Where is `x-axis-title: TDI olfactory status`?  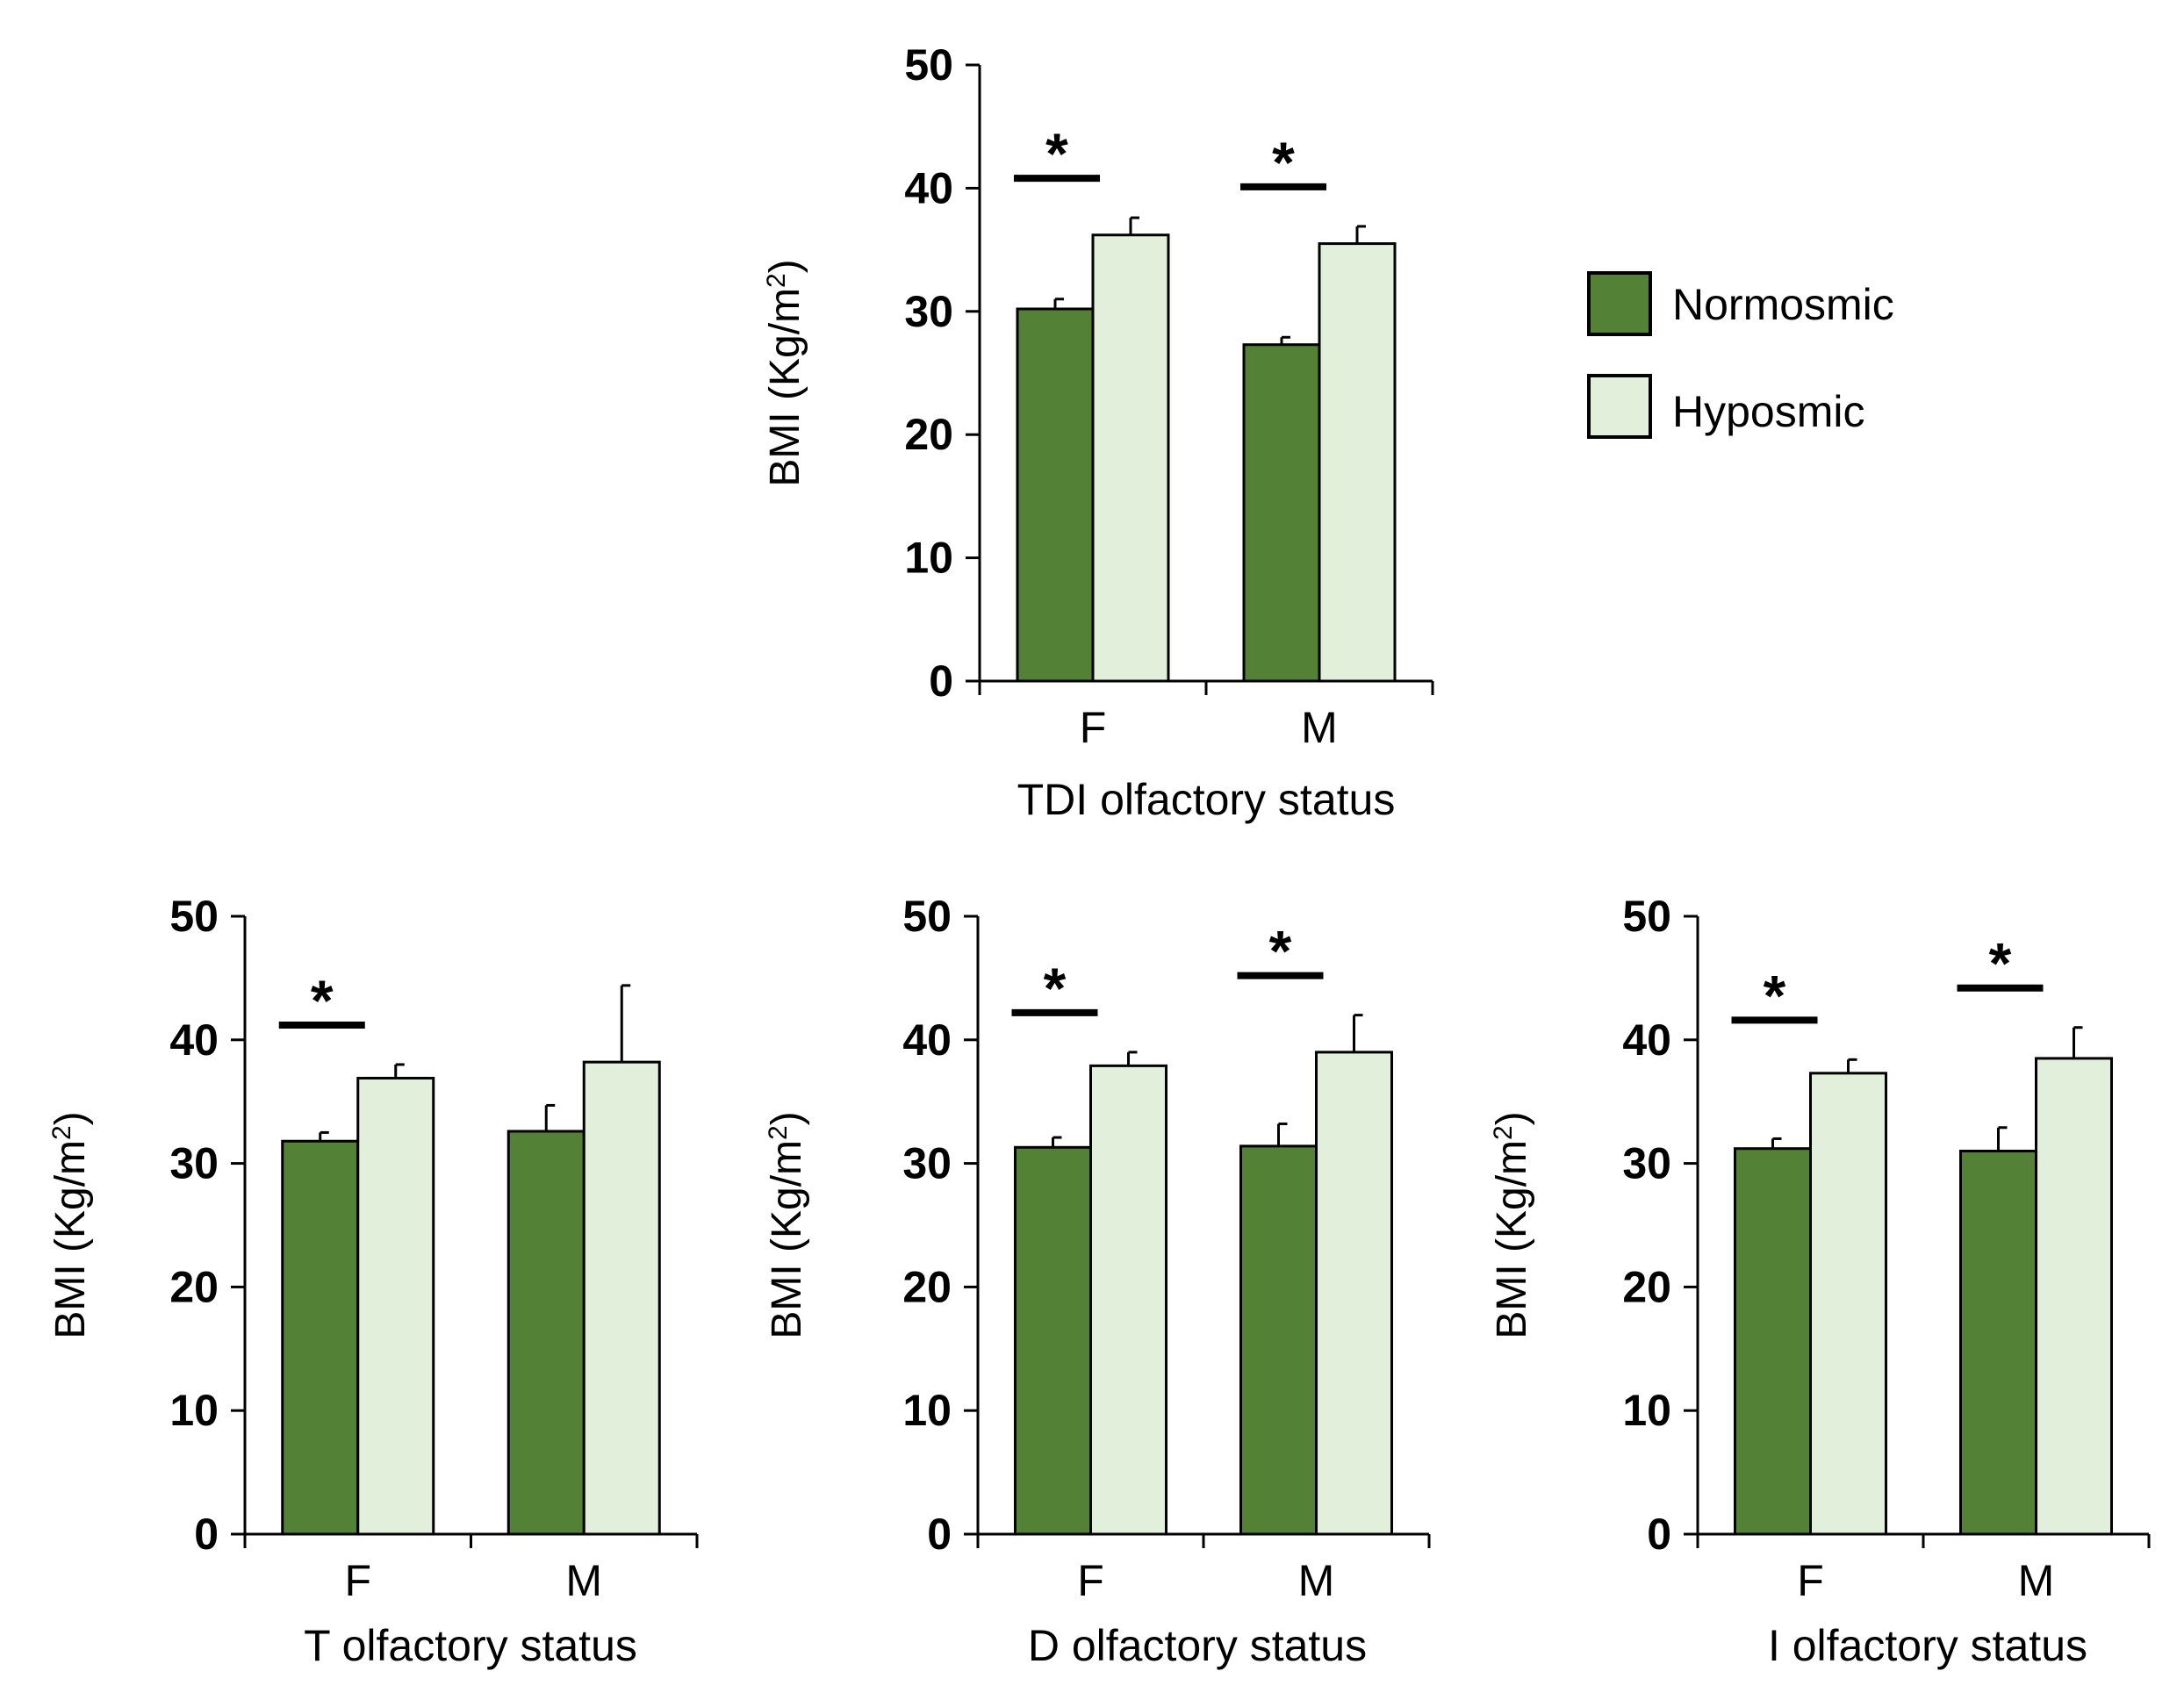
x-axis-title: TDI olfactory status is located at coordinates (1206, 799).